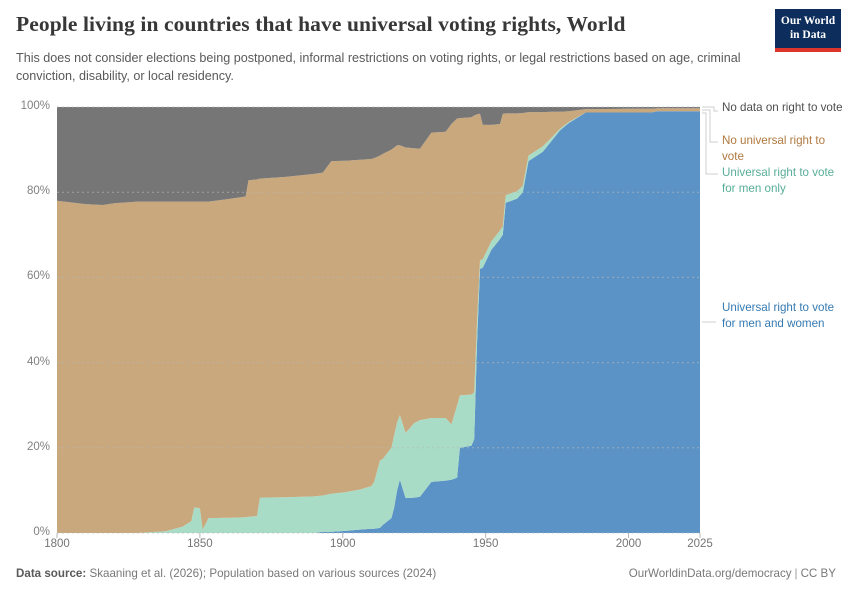 Image resolution: width=850 pixels, height=600 pixels. Describe the element at coordinates (378, 156) in the screenshot. I see `area-no-data` at that location.